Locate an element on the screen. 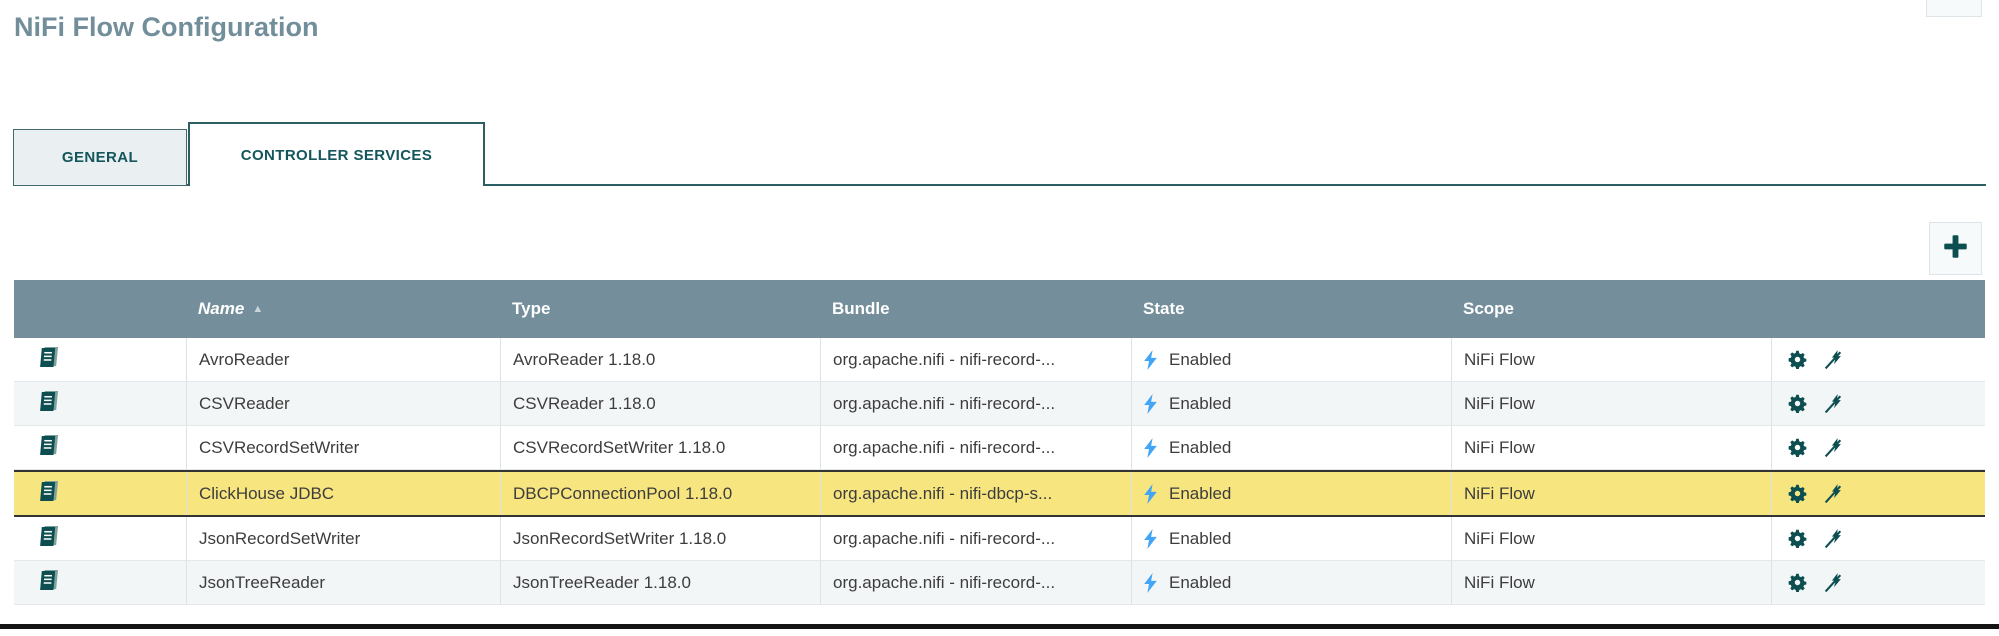 Image resolution: width=1999 pixels, height=636 pixels. page-title: NiFi Flow Configuration is located at coordinates (166, 27).